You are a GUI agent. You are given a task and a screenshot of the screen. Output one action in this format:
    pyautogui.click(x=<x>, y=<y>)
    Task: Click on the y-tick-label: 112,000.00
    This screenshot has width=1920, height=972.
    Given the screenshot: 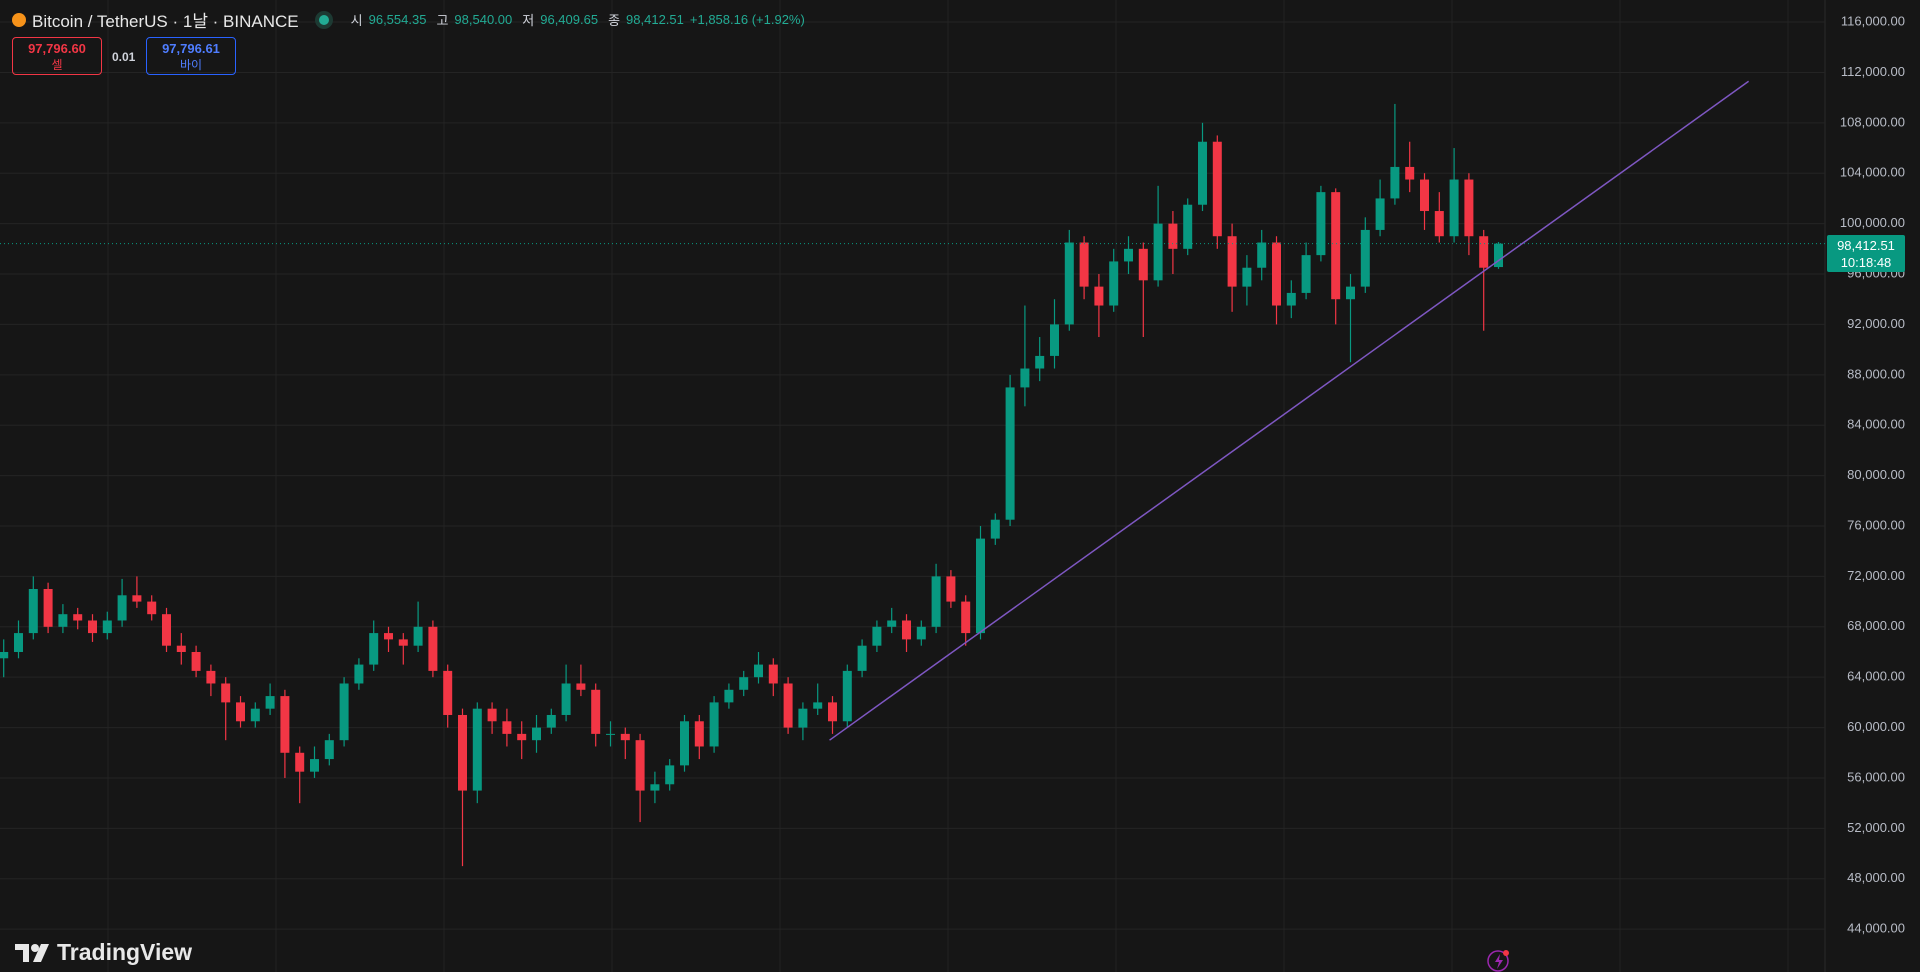 What is the action you would take?
    pyautogui.click(x=1873, y=71)
    